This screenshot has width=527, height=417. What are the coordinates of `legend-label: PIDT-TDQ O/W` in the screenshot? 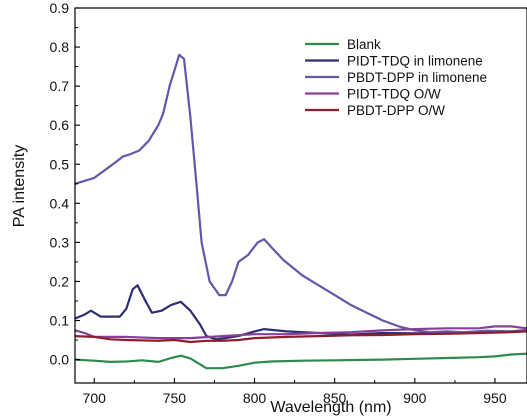 It's located at (394, 94).